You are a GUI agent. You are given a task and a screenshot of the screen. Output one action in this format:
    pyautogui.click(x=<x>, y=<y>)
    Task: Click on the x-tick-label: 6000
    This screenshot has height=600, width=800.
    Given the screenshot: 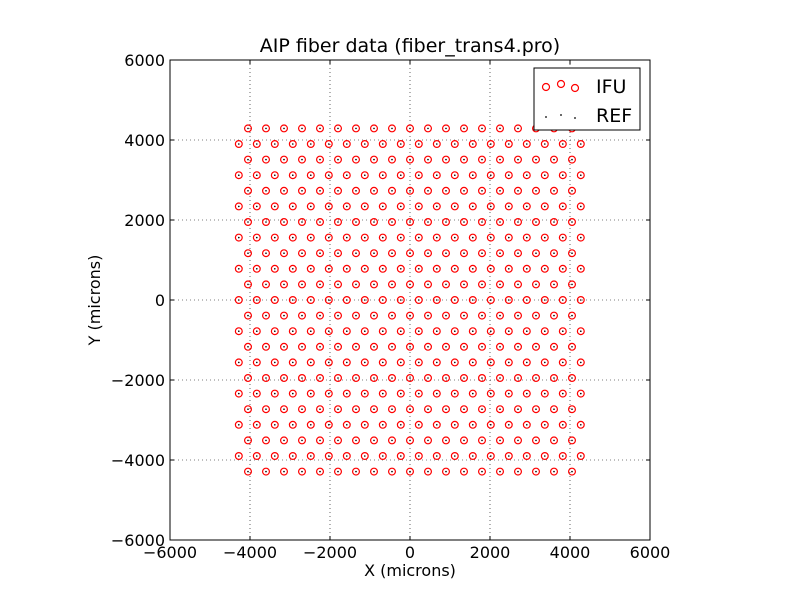 What is the action you would take?
    pyautogui.click(x=650, y=552)
    